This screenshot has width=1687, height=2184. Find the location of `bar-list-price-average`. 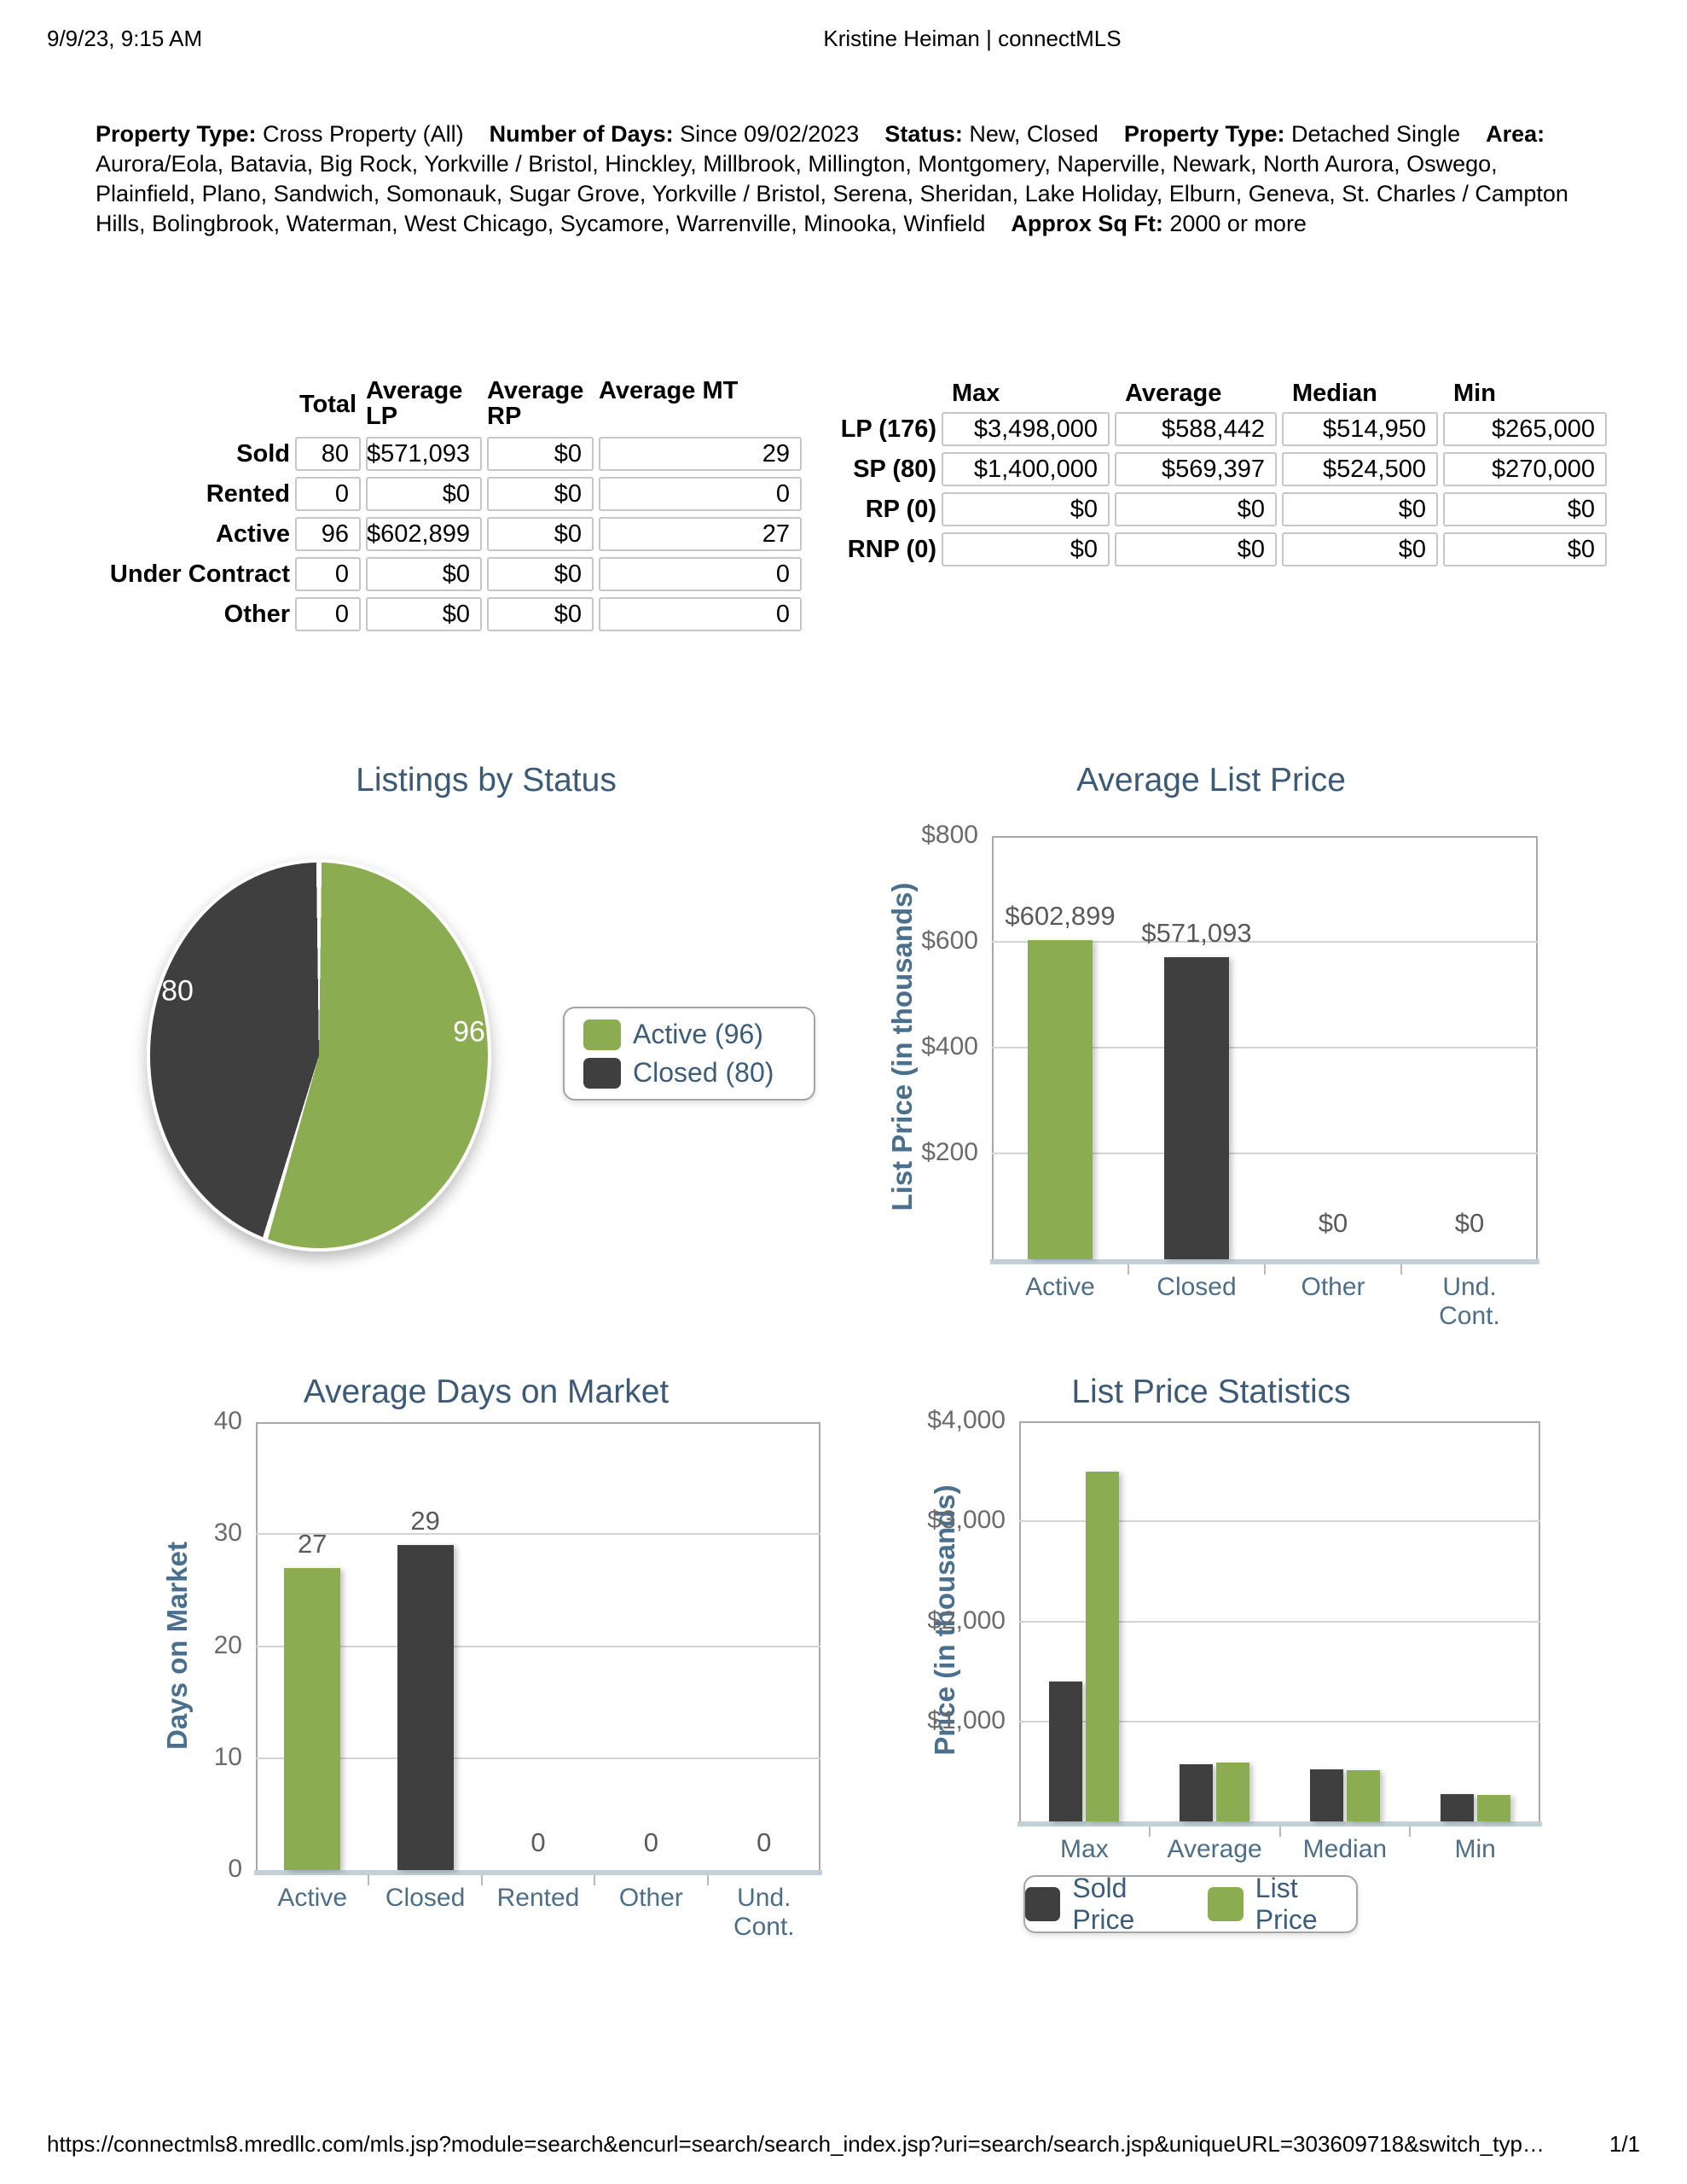

bar-list-price-average is located at coordinates (1233, 1792).